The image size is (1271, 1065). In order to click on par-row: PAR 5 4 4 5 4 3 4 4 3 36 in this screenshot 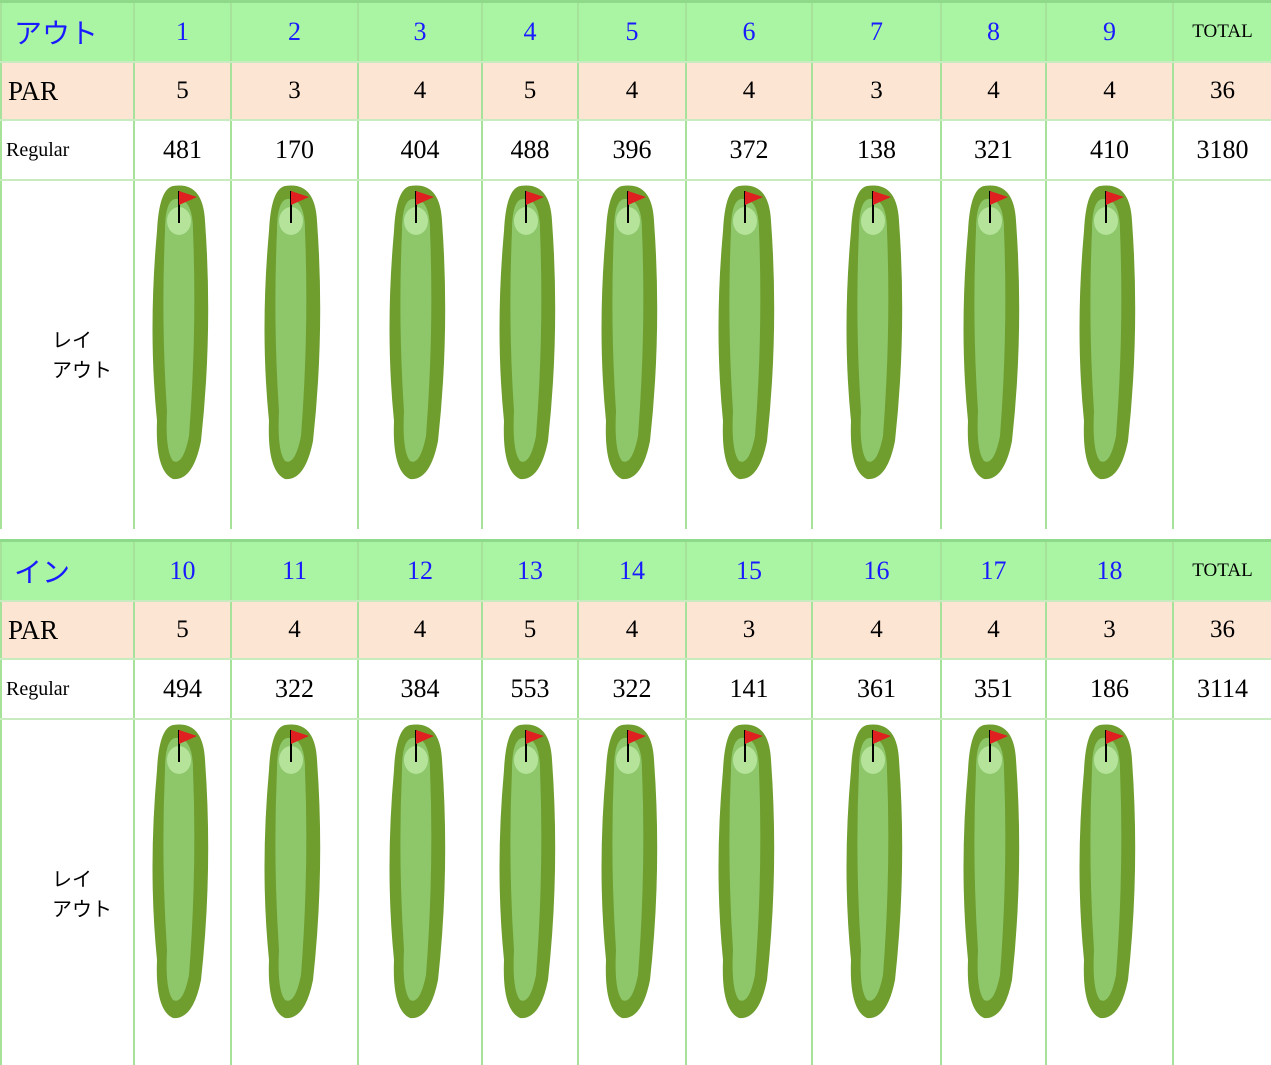, I will do `click(635, 630)`.